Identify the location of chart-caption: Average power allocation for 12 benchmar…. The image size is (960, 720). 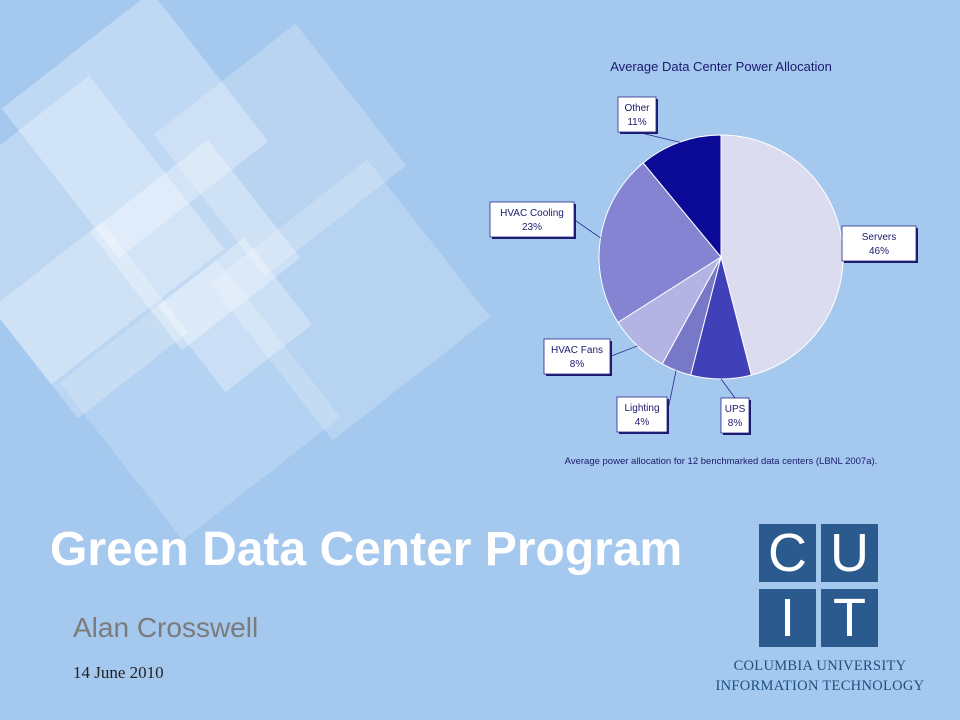
(721, 461).